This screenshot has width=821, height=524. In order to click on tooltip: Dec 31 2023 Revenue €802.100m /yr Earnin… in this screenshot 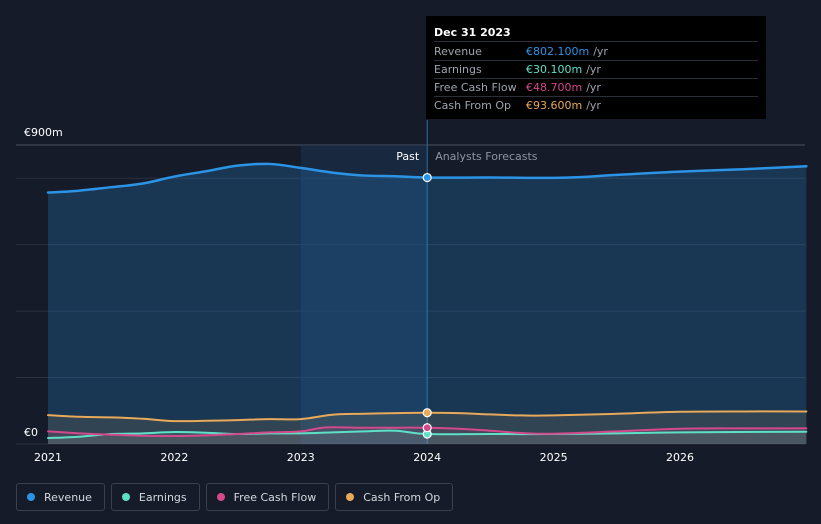, I will do `click(596, 67)`.